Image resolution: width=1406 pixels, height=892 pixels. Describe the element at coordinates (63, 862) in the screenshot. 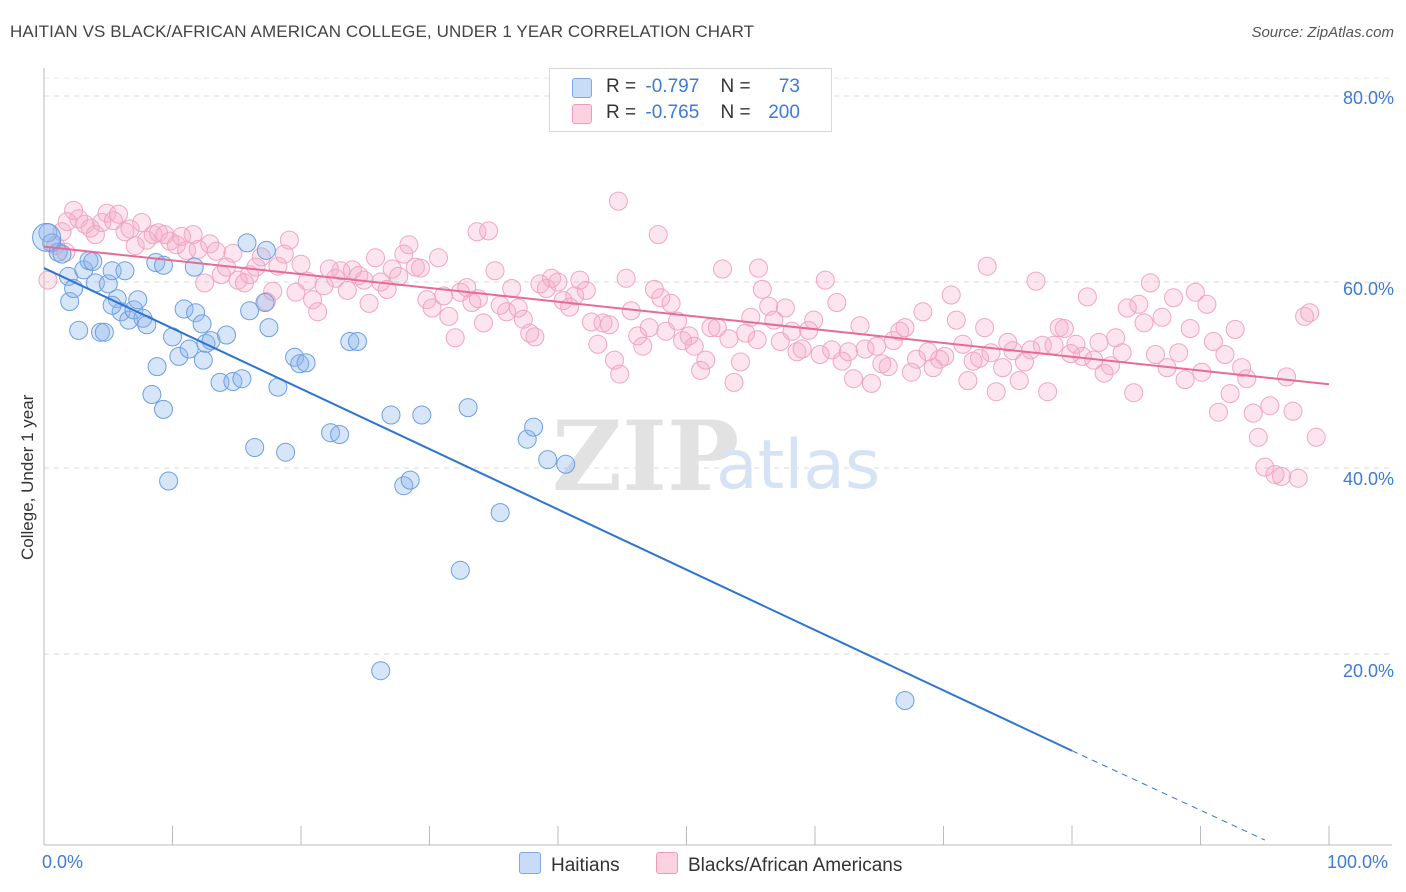

I see `x-tick-label: 0.0%` at that location.